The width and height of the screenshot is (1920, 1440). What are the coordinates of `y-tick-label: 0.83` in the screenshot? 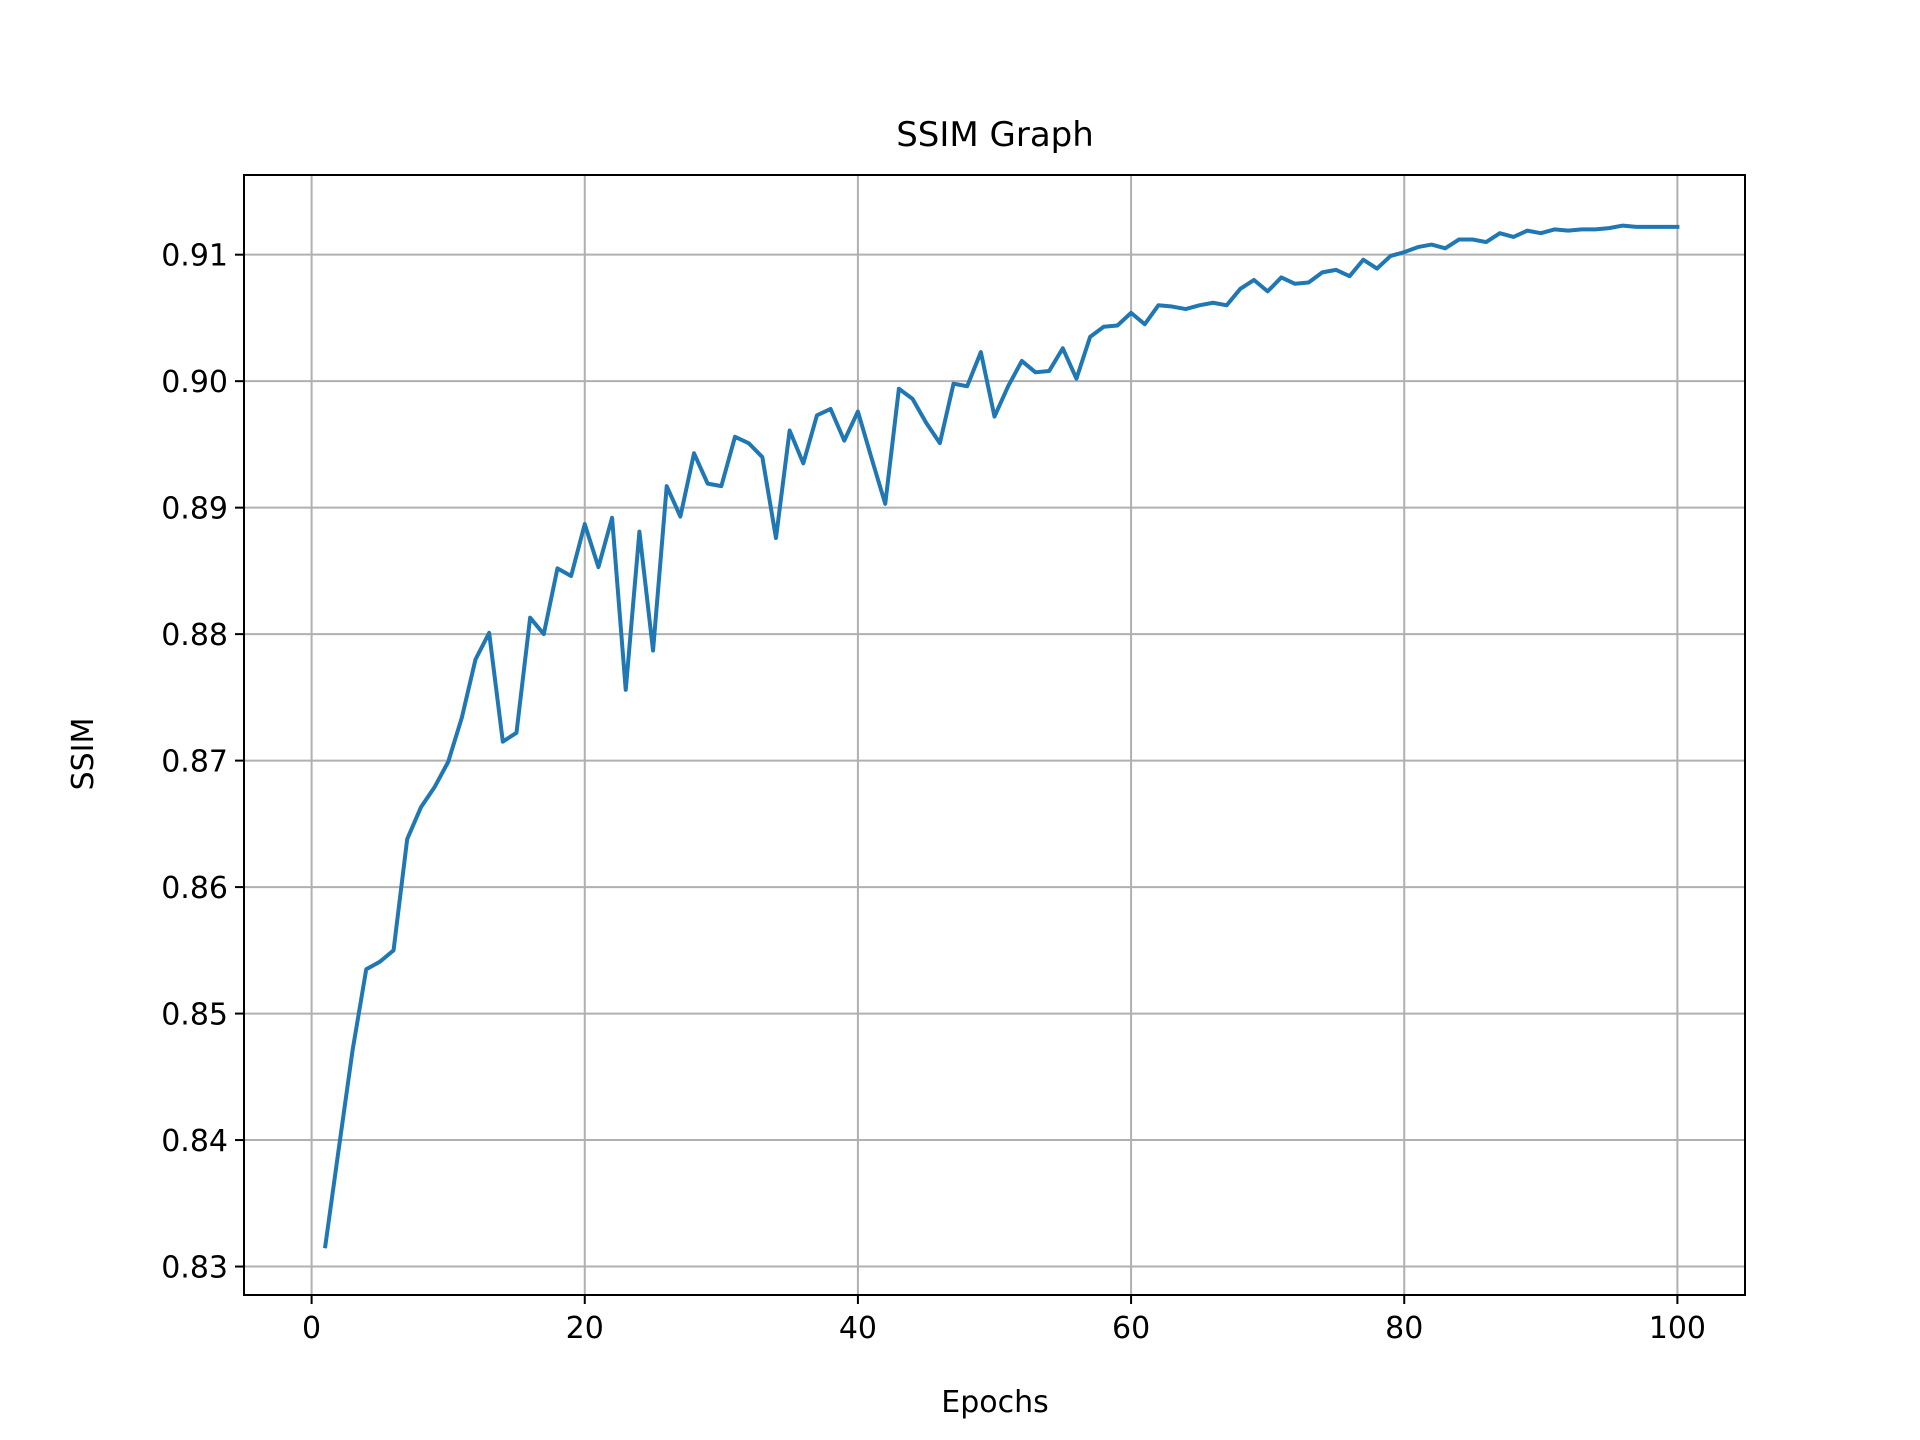 It's located at (194, 1268).